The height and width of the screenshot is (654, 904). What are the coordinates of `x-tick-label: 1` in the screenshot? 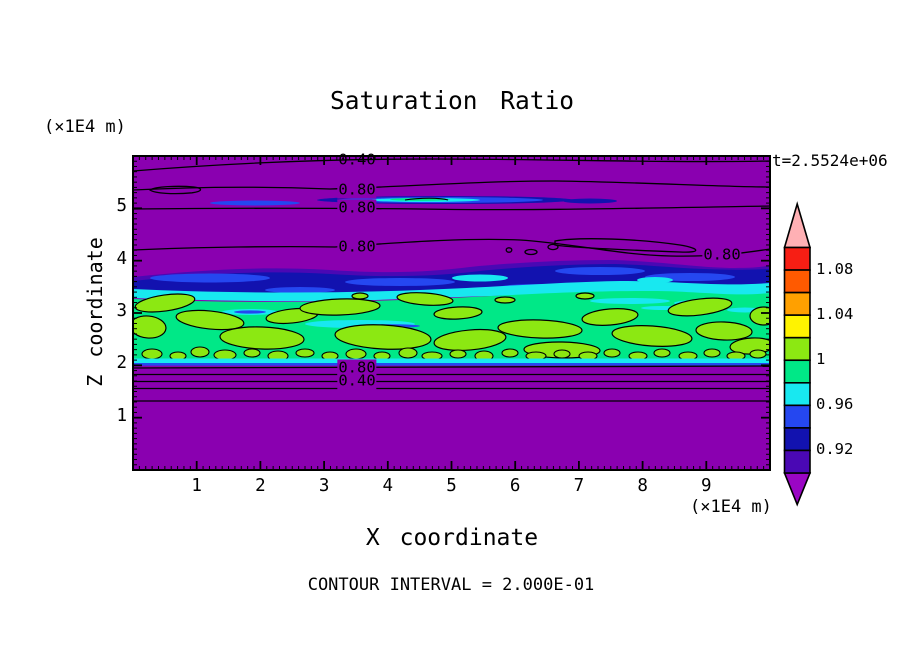 It's located at (196, 486).